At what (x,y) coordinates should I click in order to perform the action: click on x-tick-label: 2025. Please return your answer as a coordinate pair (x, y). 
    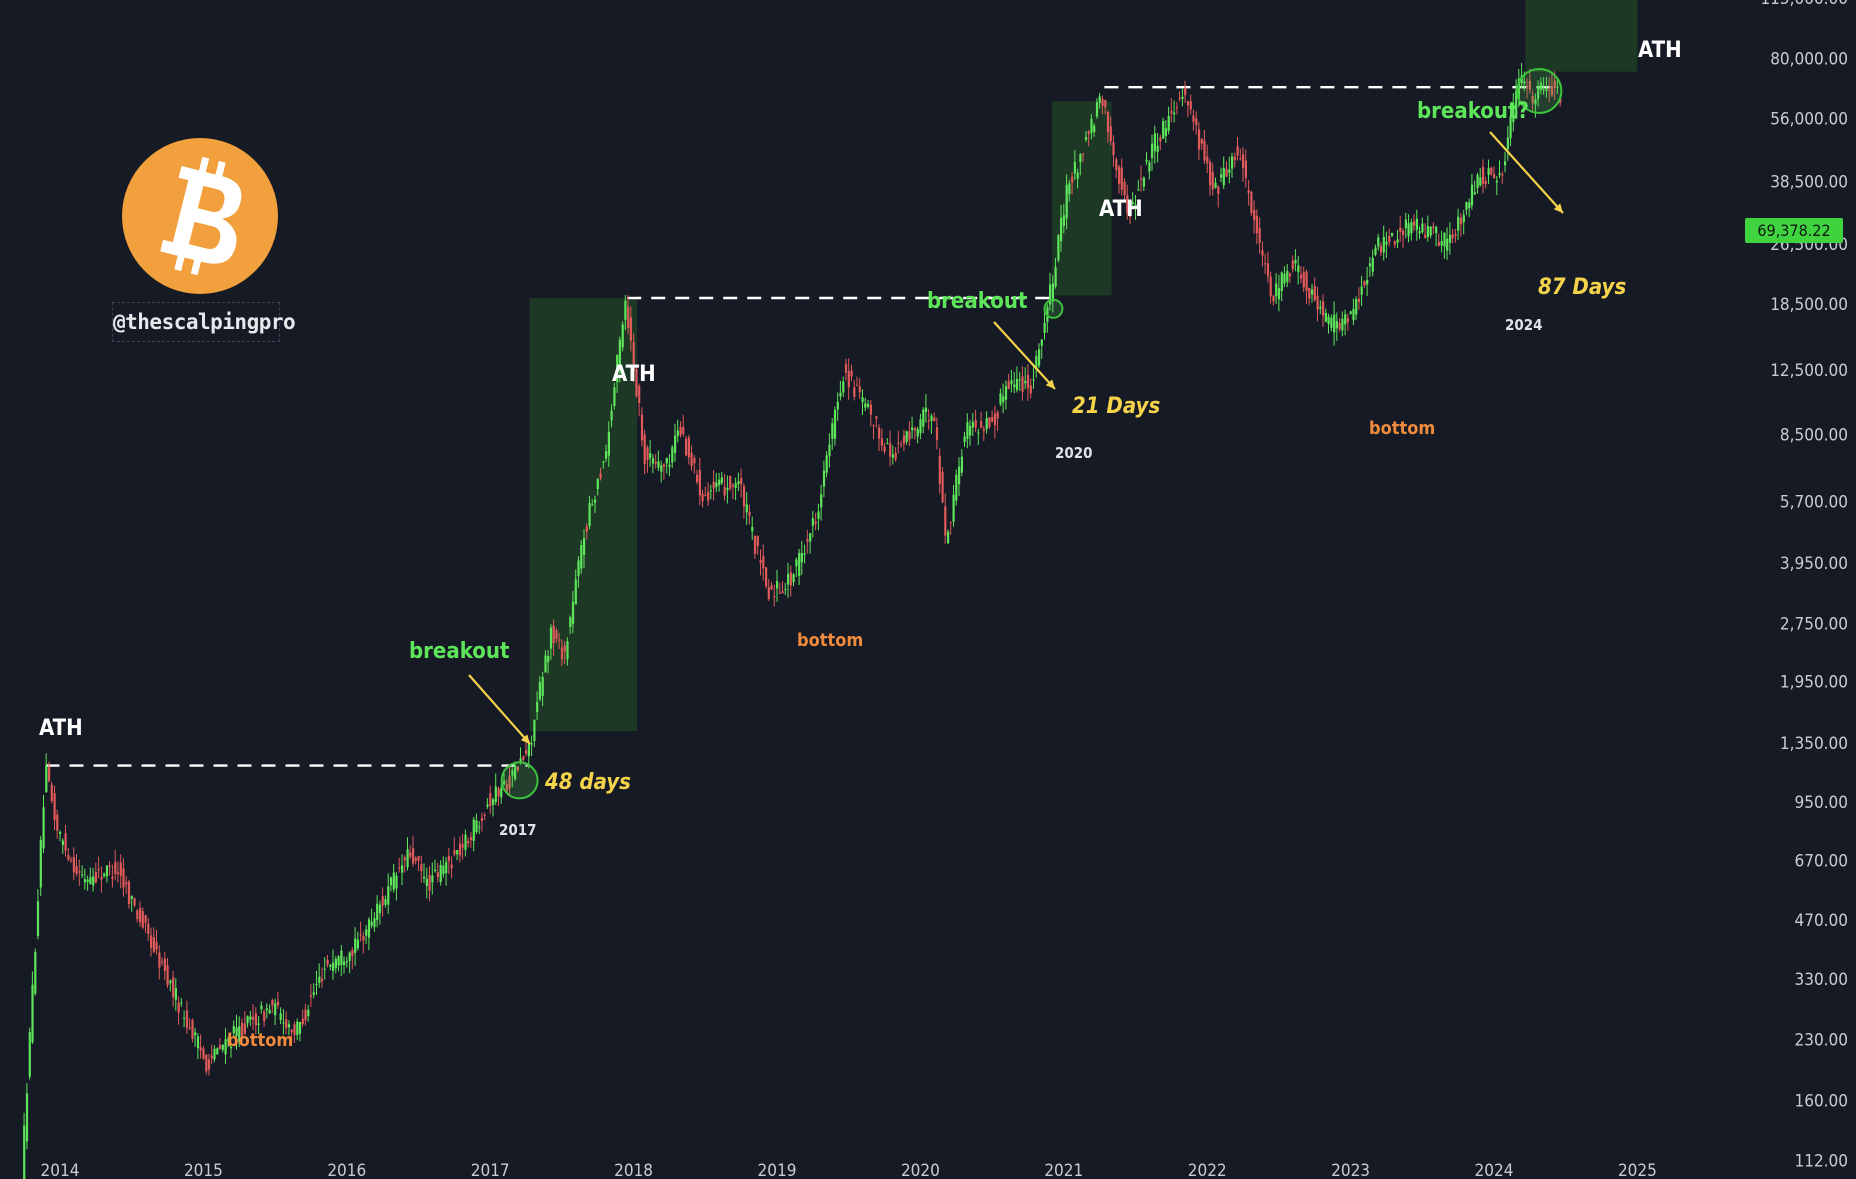
    Looking at the image, I should click on (1637, 1170).